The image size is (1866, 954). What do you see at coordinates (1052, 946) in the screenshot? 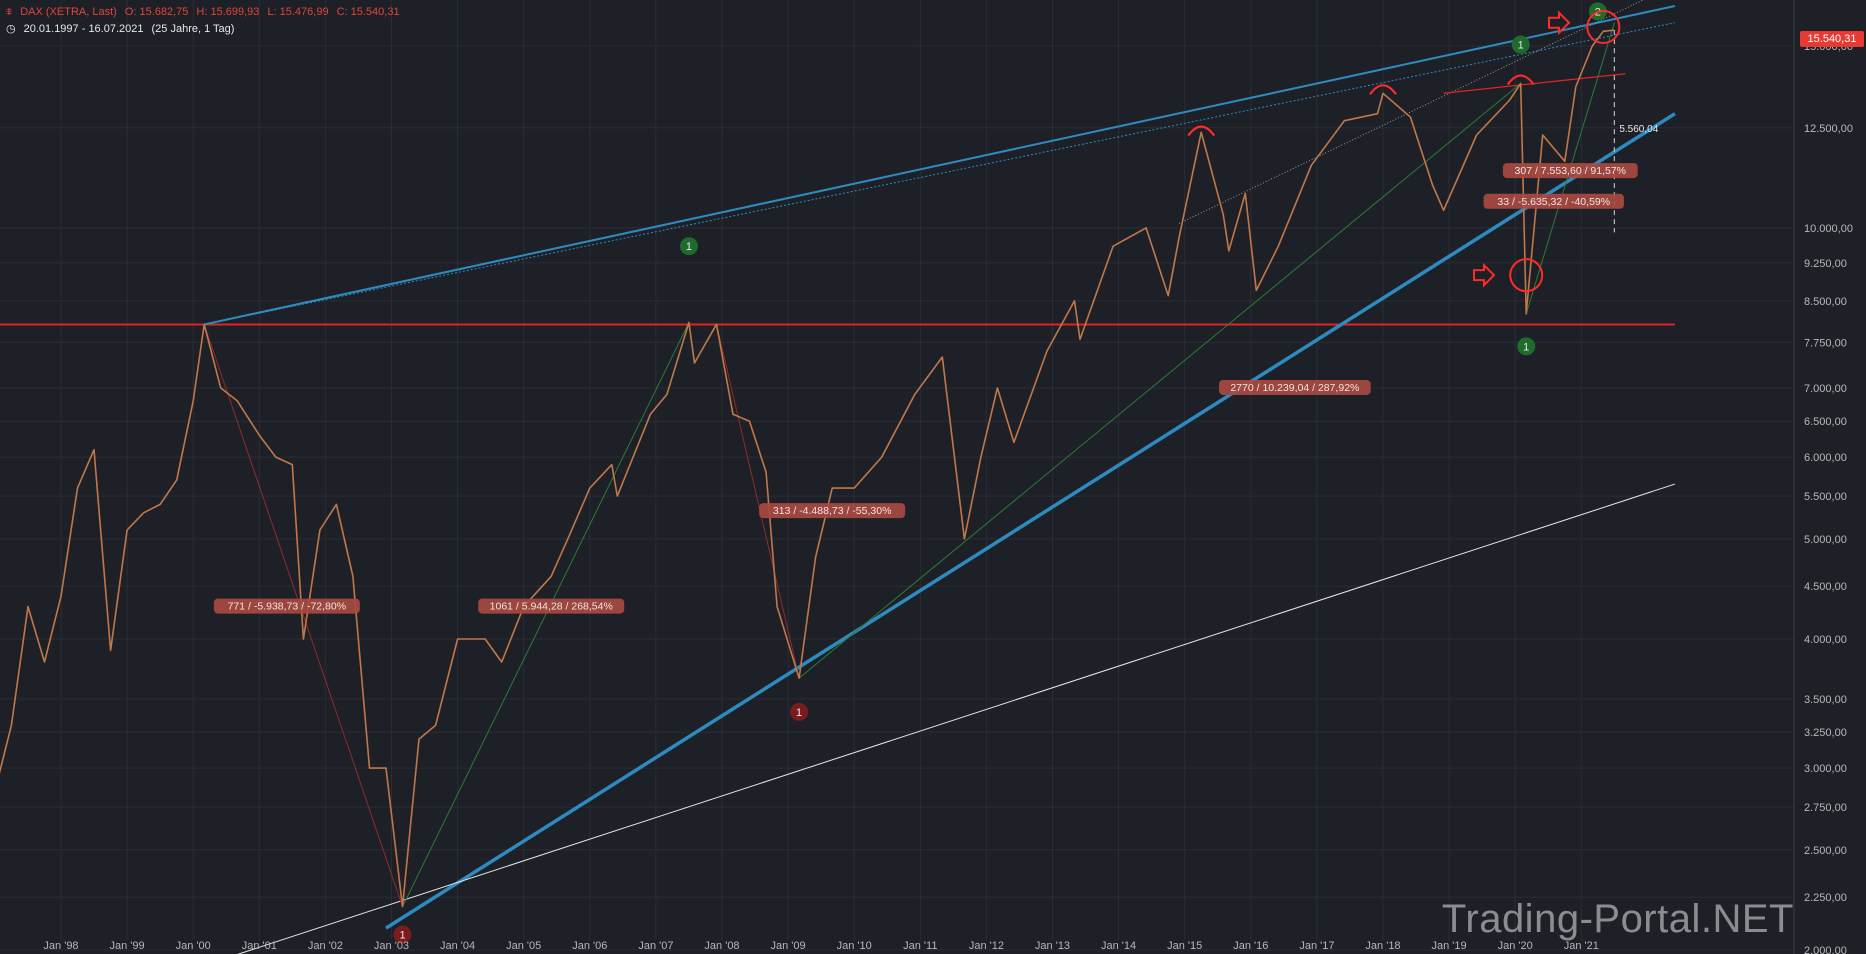
I see `x-tick-label: Jan '13` at bounding box center [1052, 946].